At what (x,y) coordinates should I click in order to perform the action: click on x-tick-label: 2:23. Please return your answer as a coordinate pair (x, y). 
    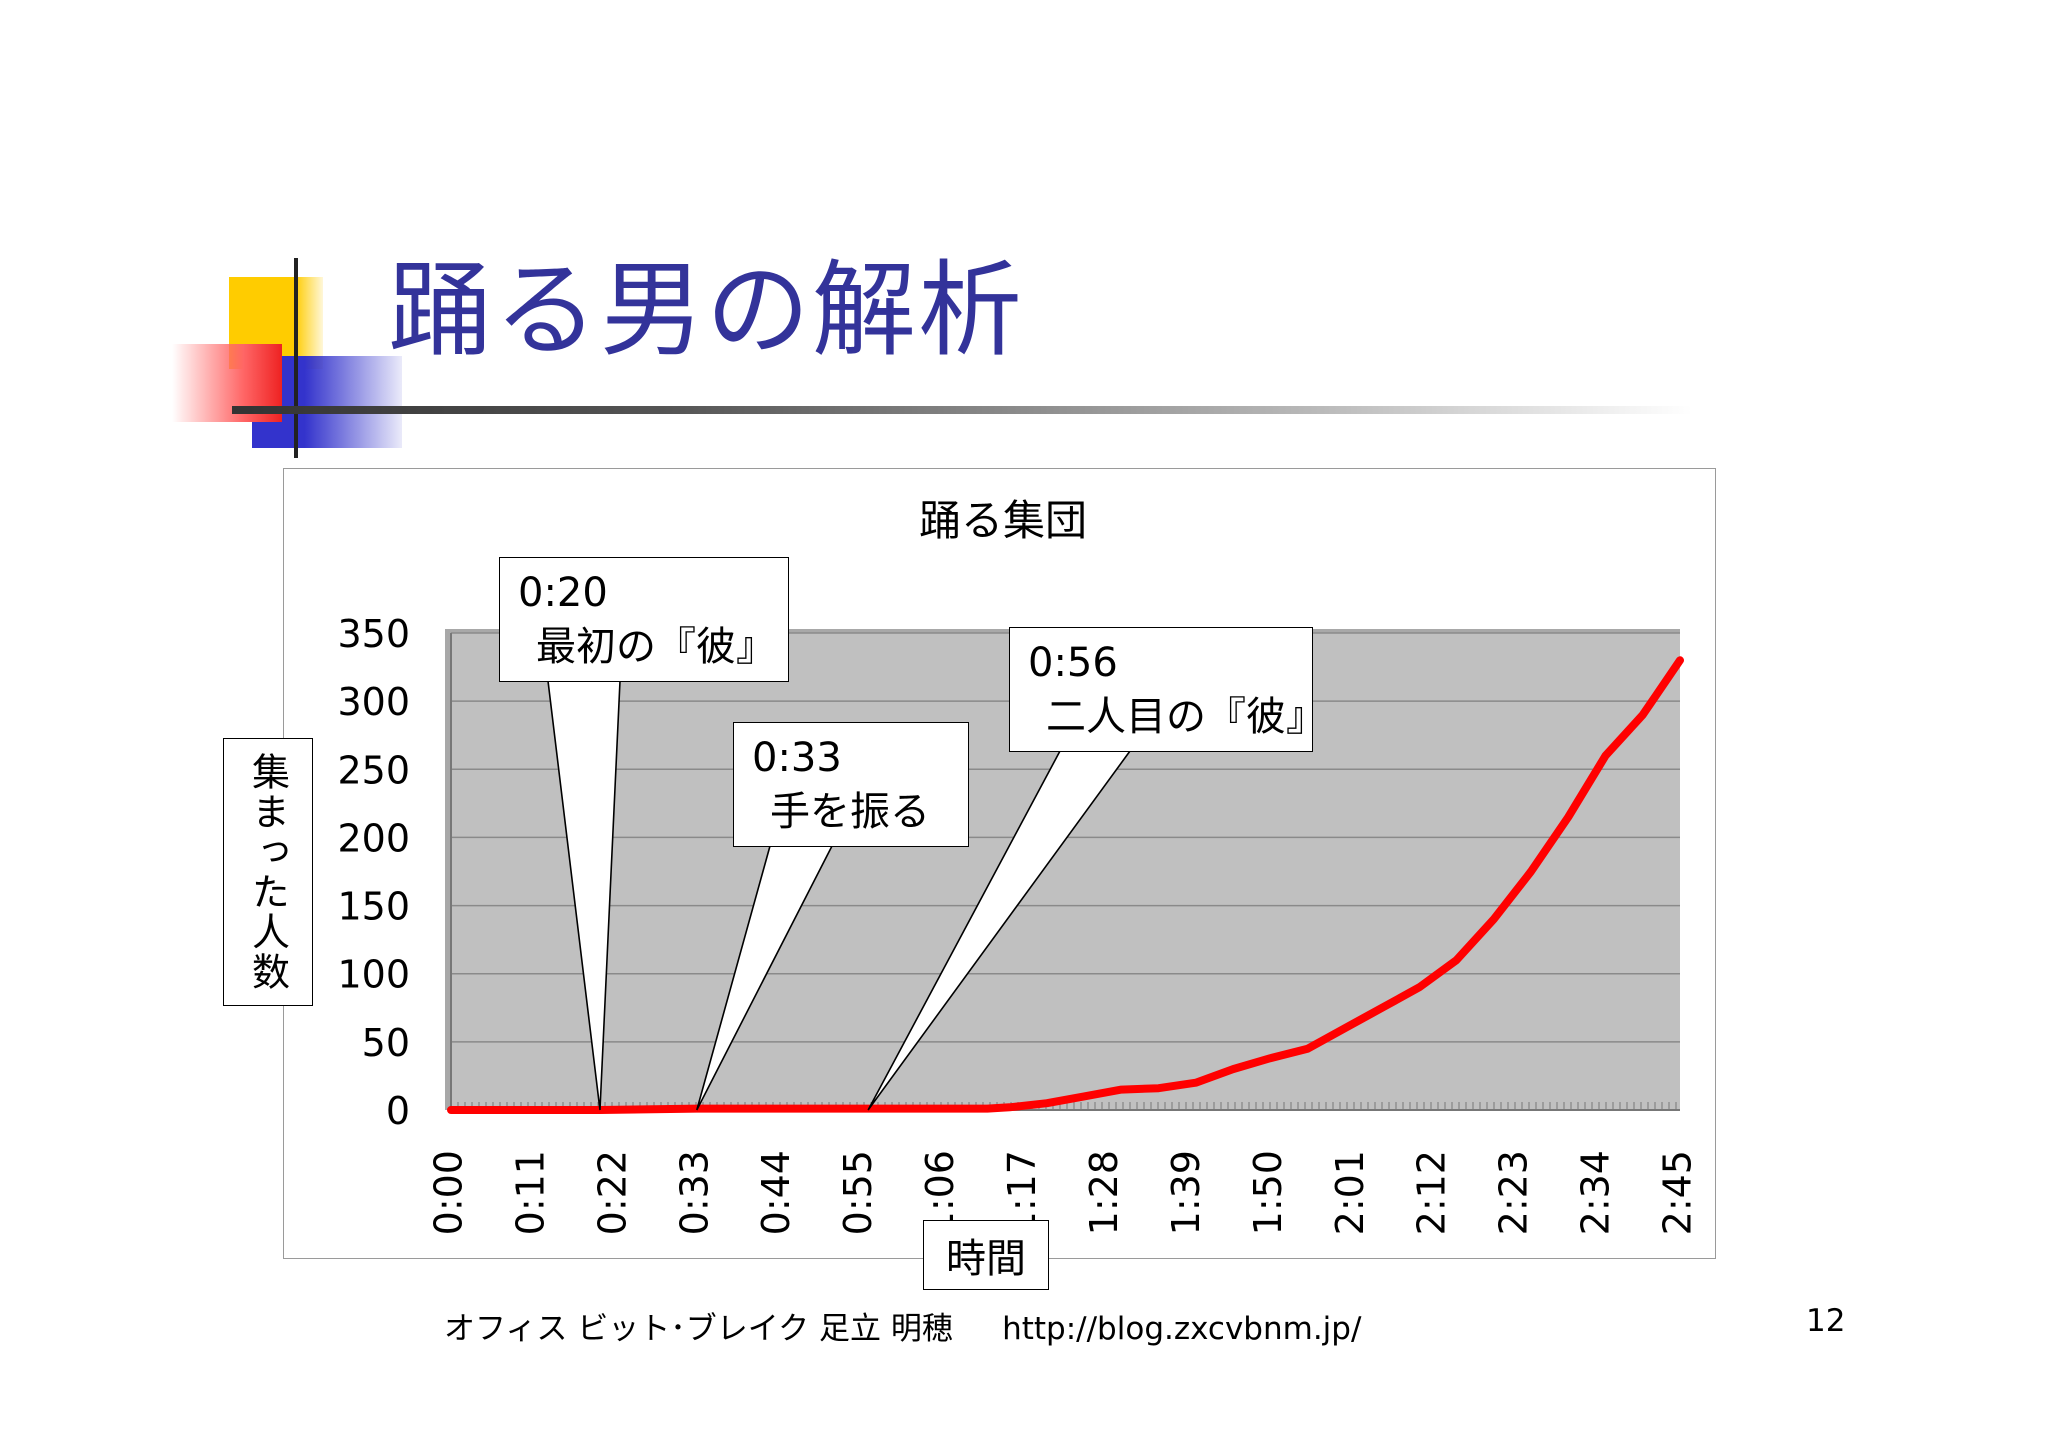
    Looking at the image, I should click on (1514, 1192).